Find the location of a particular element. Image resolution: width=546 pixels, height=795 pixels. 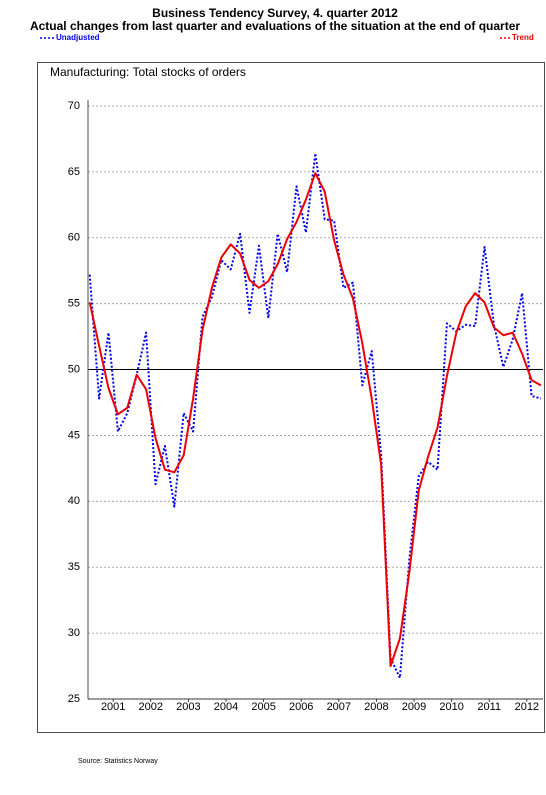

x-tick-label: 2011 is located at coordinates (489, 707).